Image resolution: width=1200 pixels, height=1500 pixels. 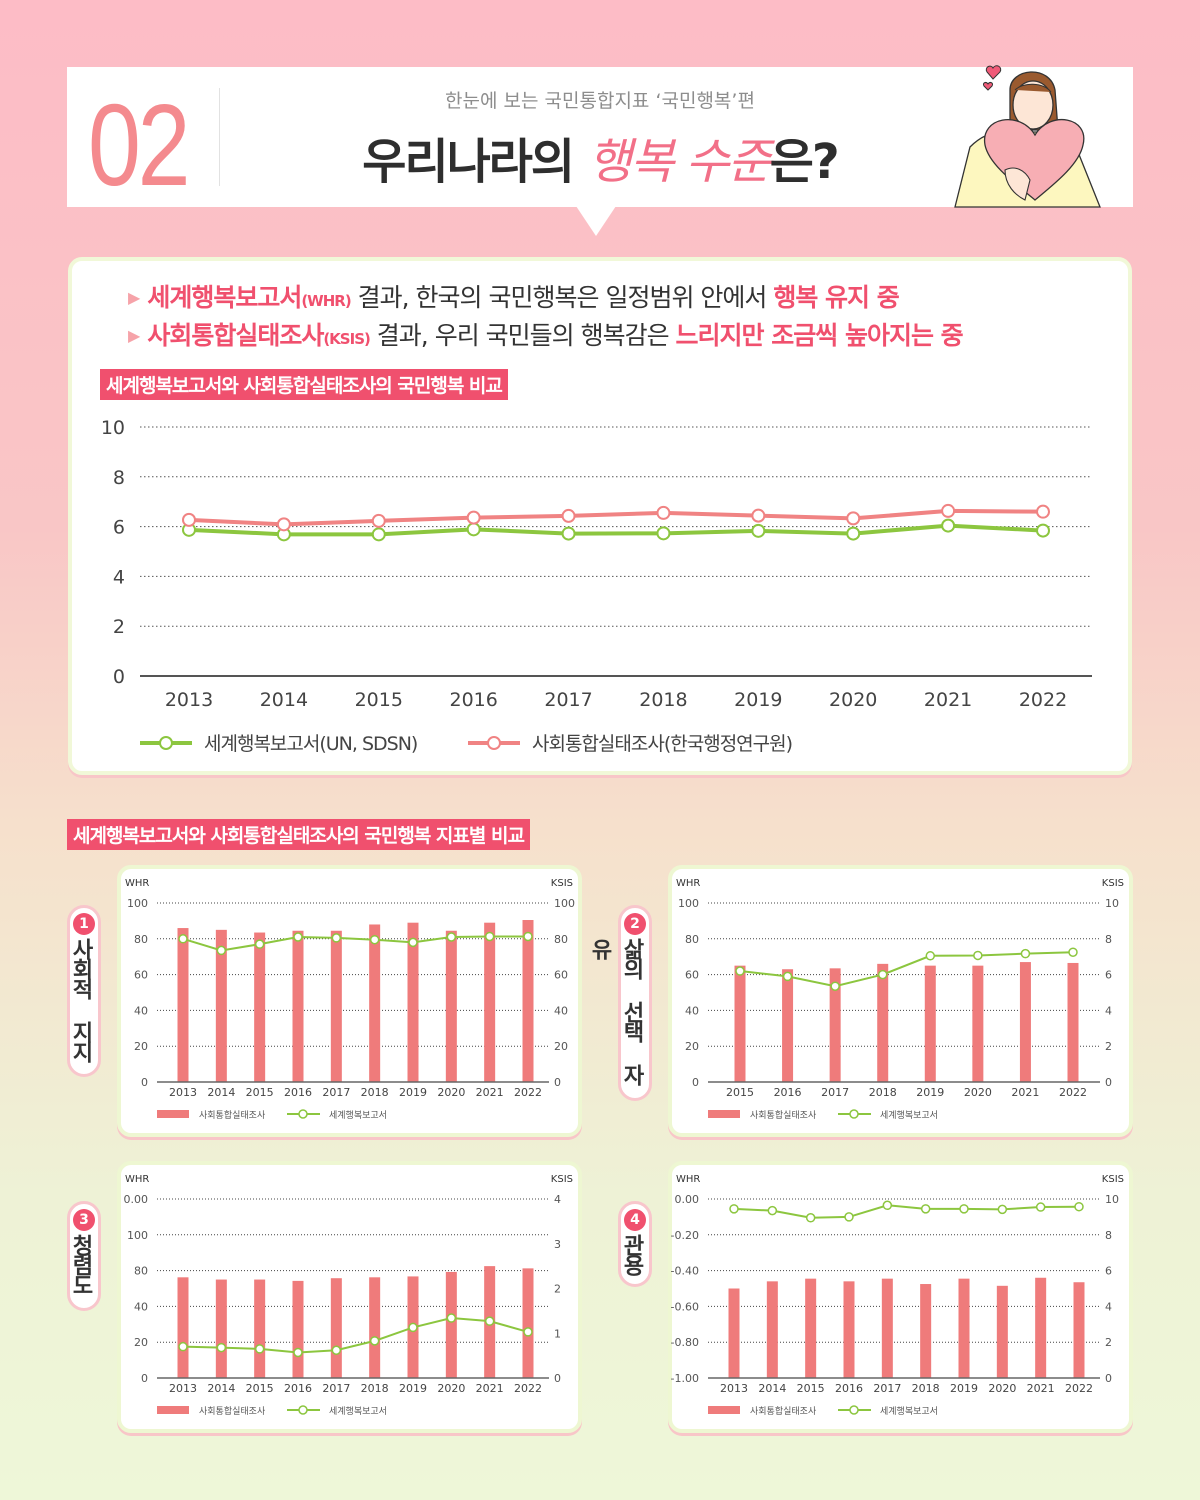 I want to click on header-divider, so click(x=219, y=137).